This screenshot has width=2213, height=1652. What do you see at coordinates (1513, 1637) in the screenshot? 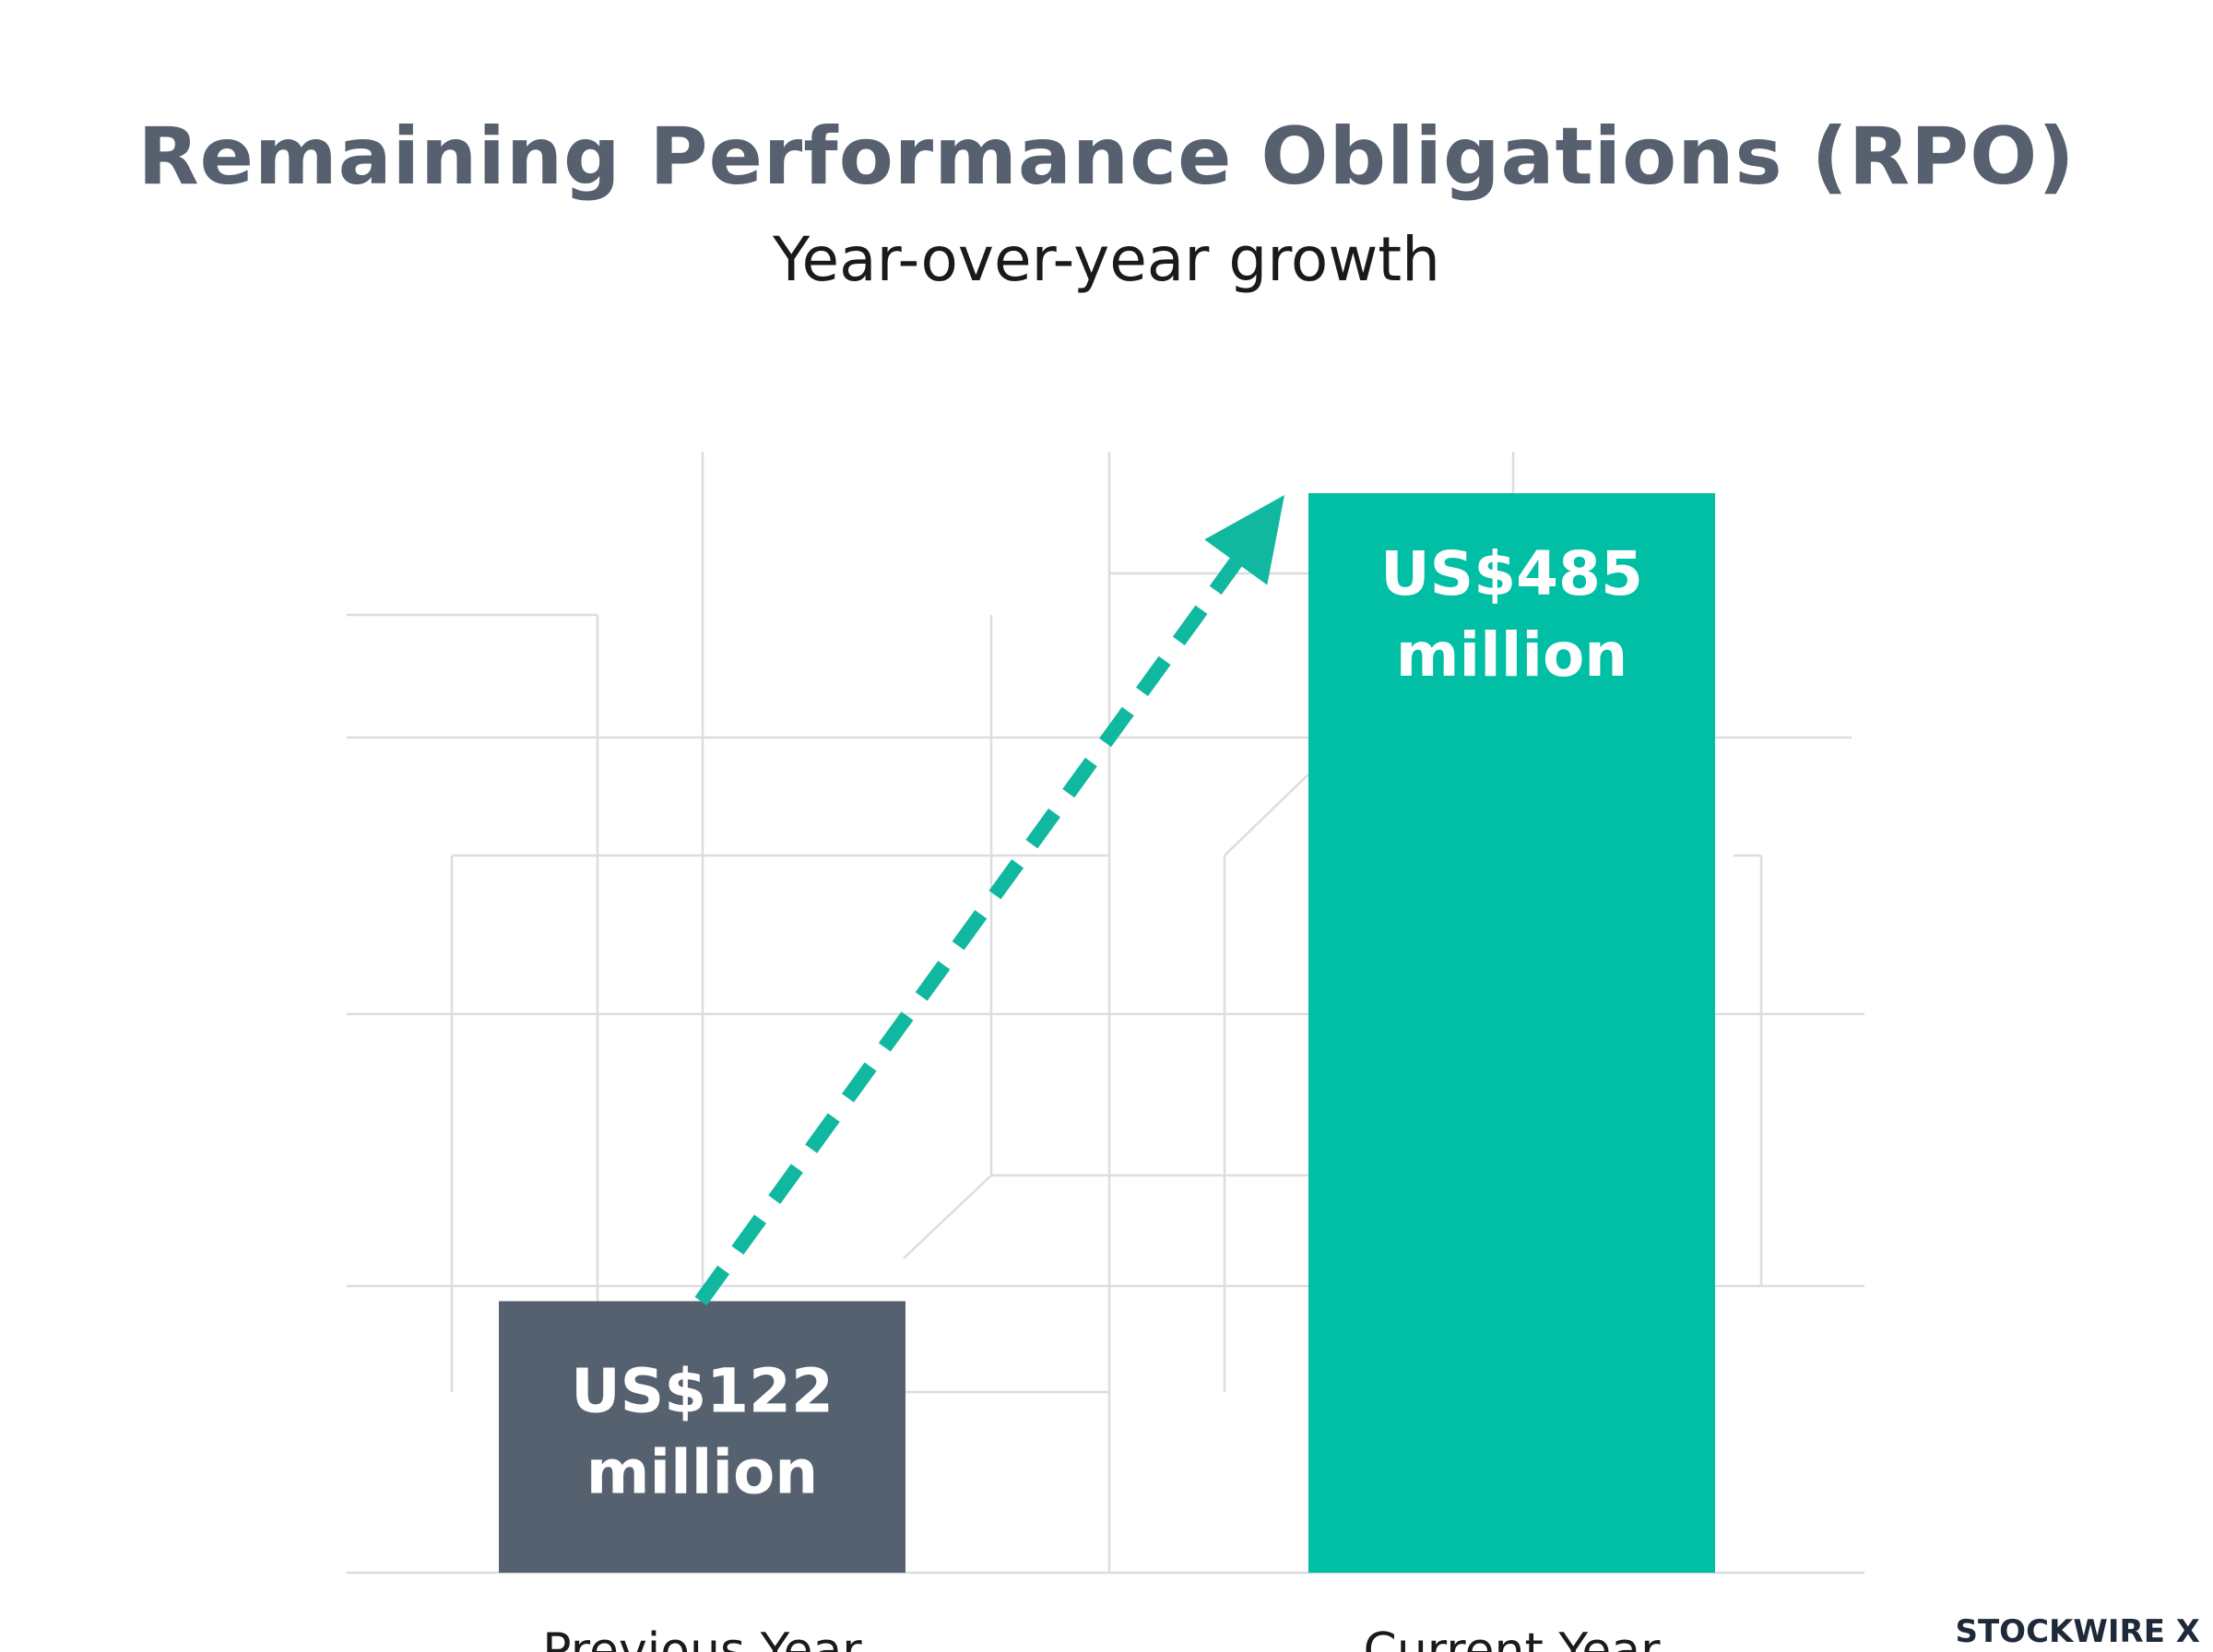
I see `category-label: Current Year` at bounding box center [1513, 1637].